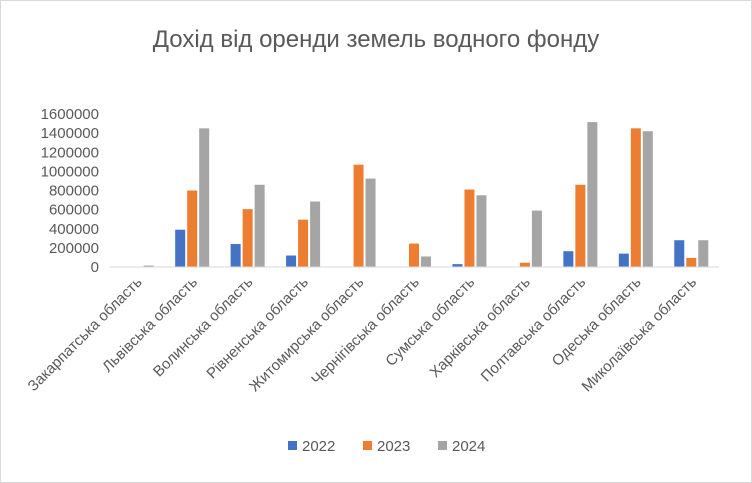 The width and height of the screenshot is (752, 483). I want to click on y-tick-label: 200000, so click(74, 248).